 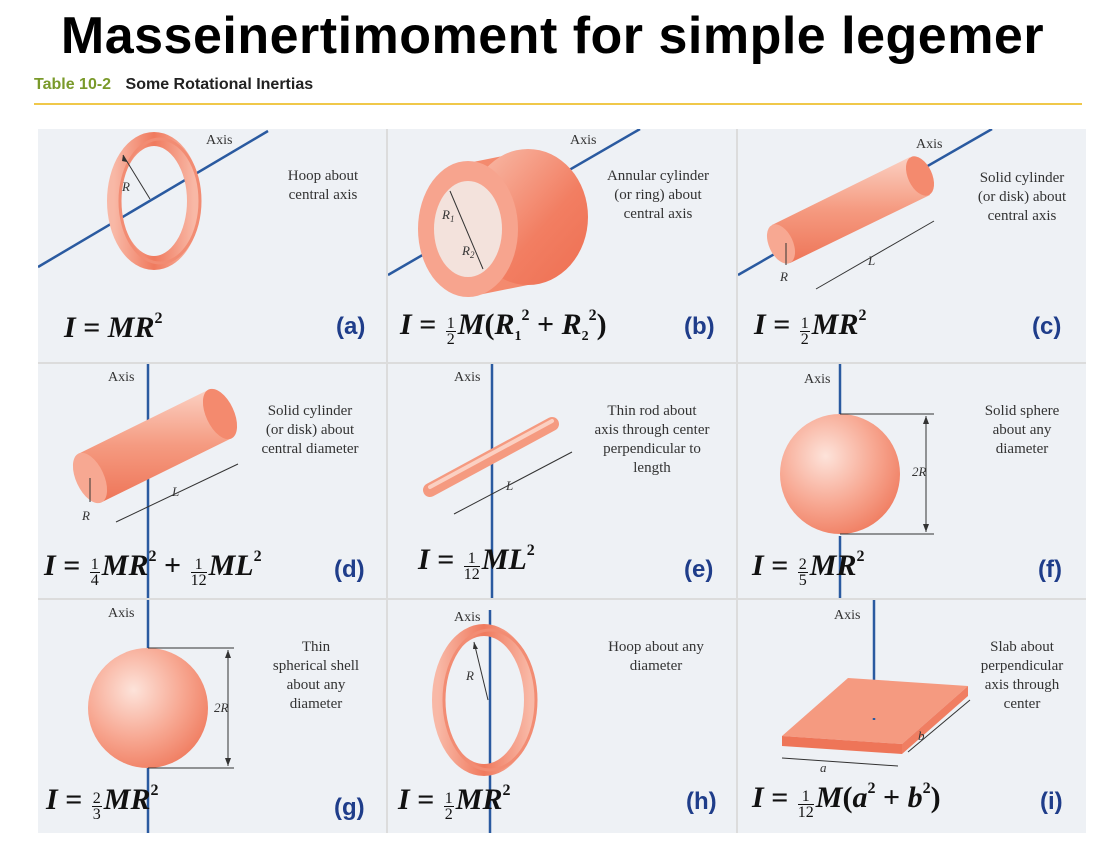 I want to click on formula-term: R, so click(x=571, y=324).